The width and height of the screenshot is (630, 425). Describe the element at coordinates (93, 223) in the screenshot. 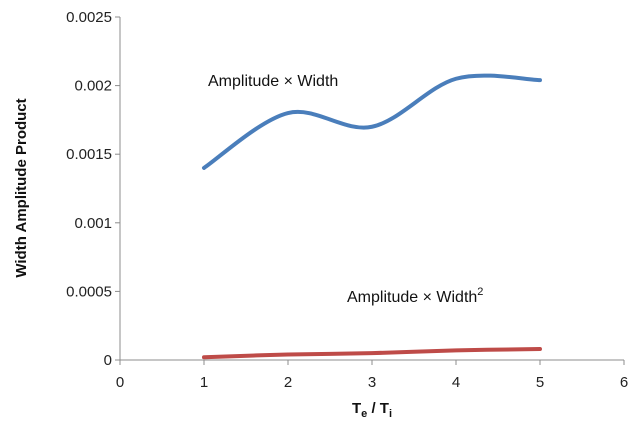

I see `y-tick-label: 0.001` at that location.